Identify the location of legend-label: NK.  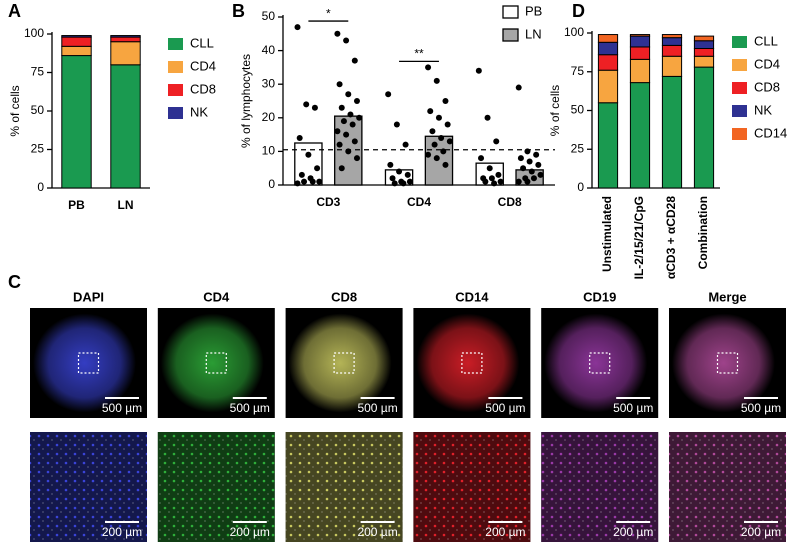
(199, 111).